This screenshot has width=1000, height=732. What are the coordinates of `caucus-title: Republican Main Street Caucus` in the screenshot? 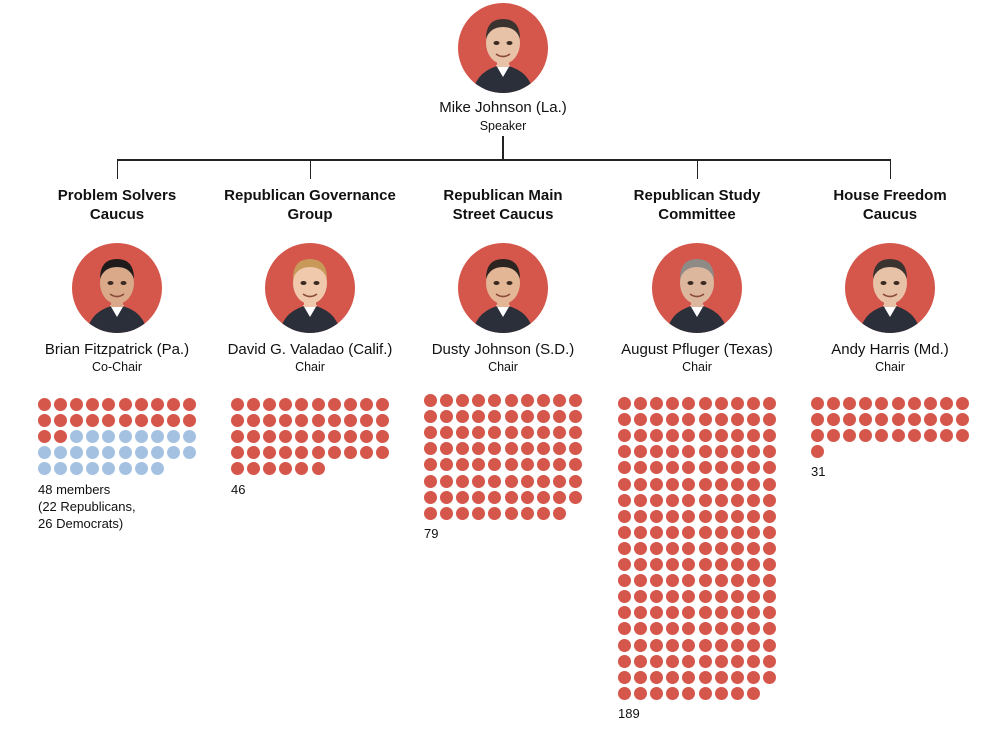 It's located at (503, 205).